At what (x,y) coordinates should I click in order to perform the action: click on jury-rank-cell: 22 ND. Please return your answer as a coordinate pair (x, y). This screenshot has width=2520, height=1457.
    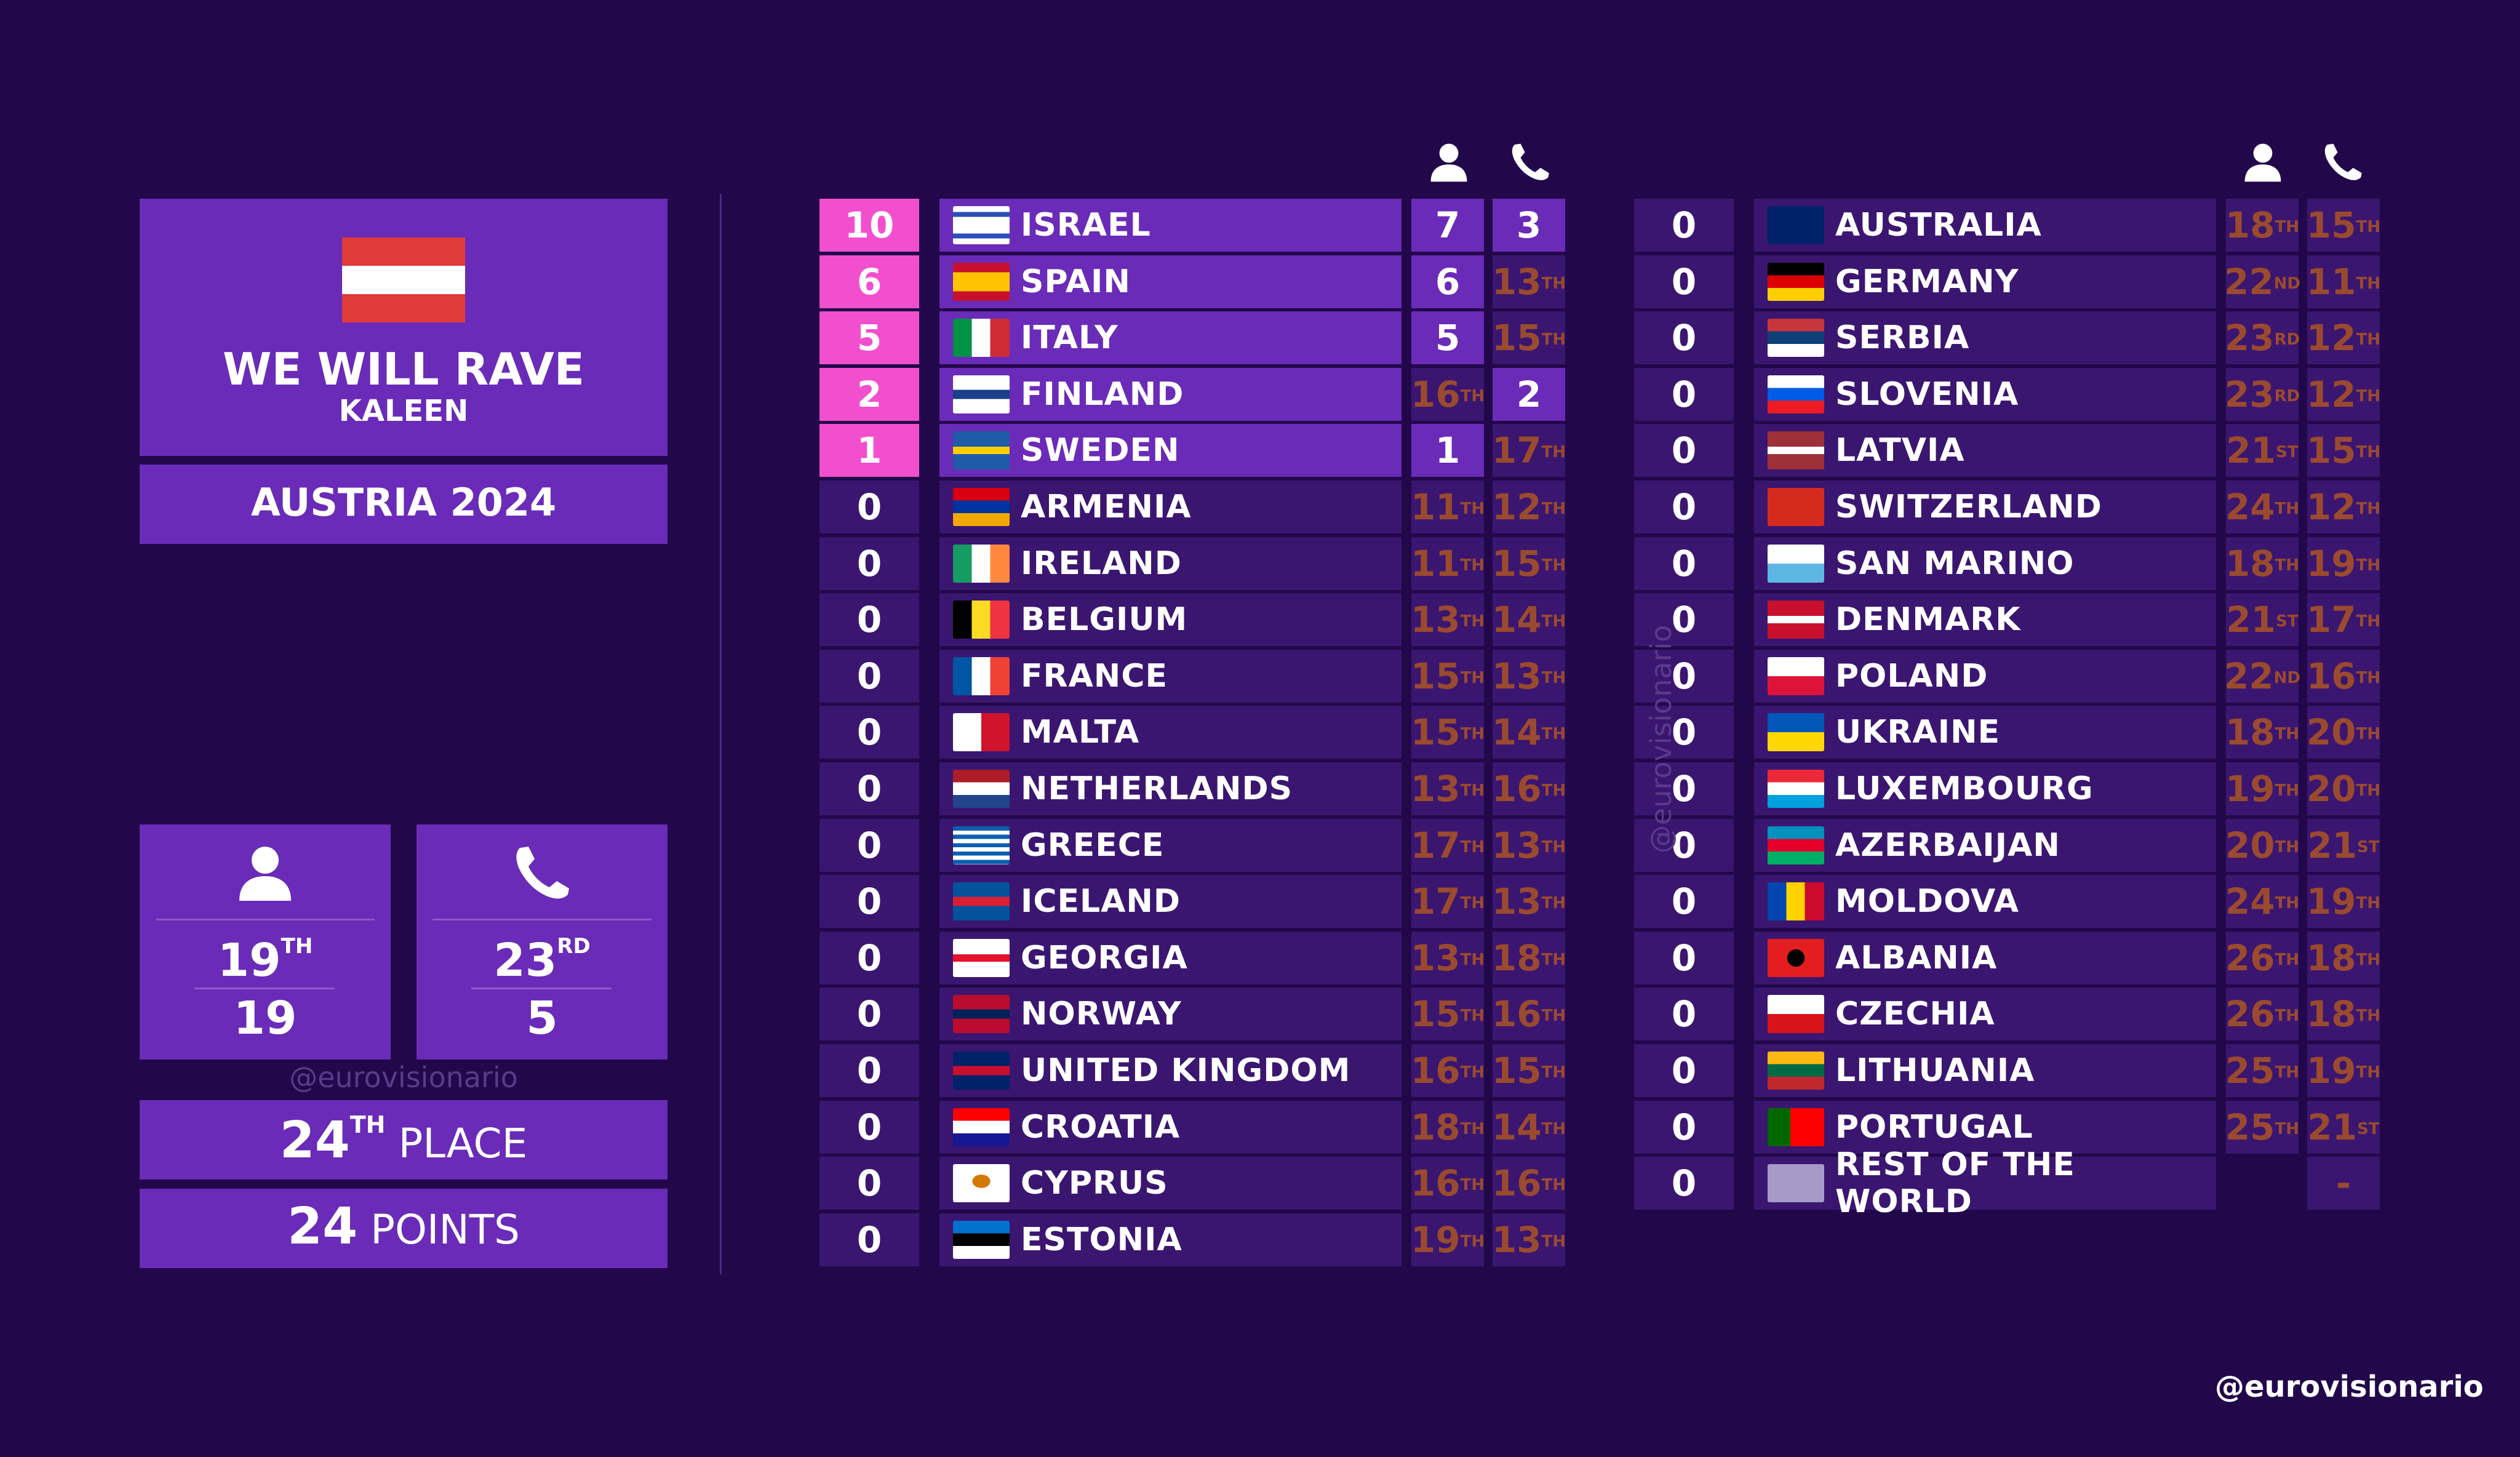
    Looking at the image, I should click on (2262, 281).